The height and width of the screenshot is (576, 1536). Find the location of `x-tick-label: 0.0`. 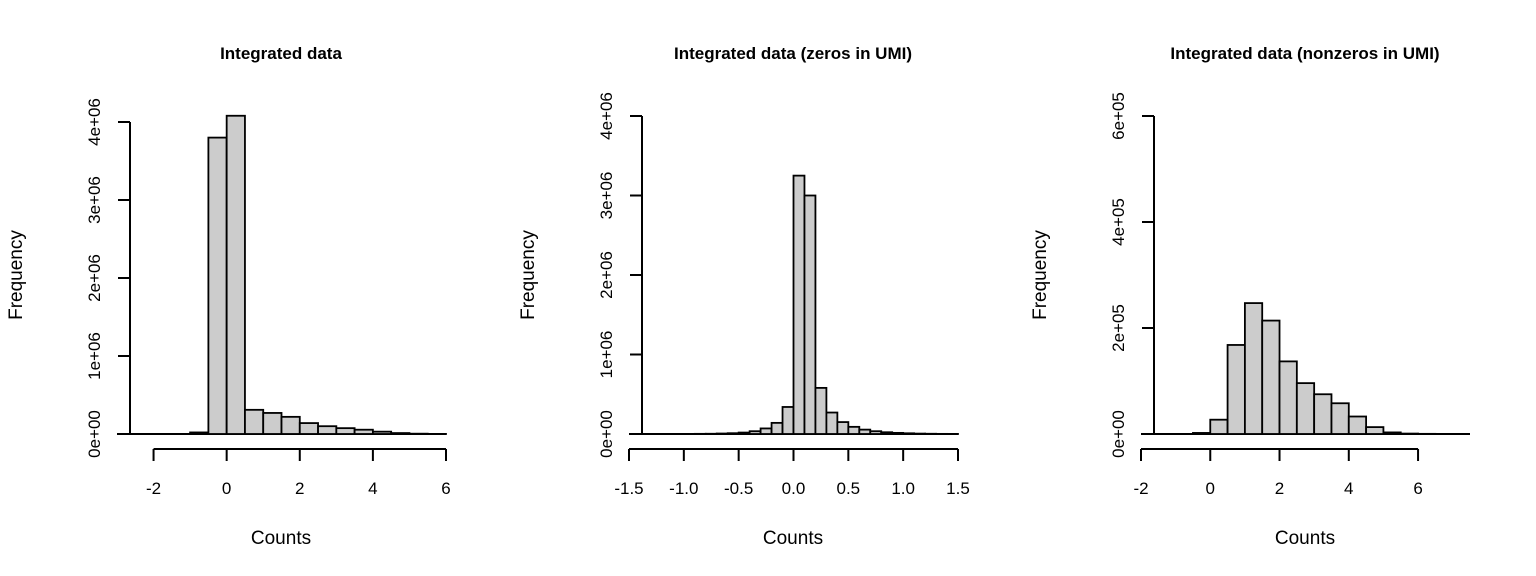

x-tick-label: 0.0 is located at coordinates (794, 488).